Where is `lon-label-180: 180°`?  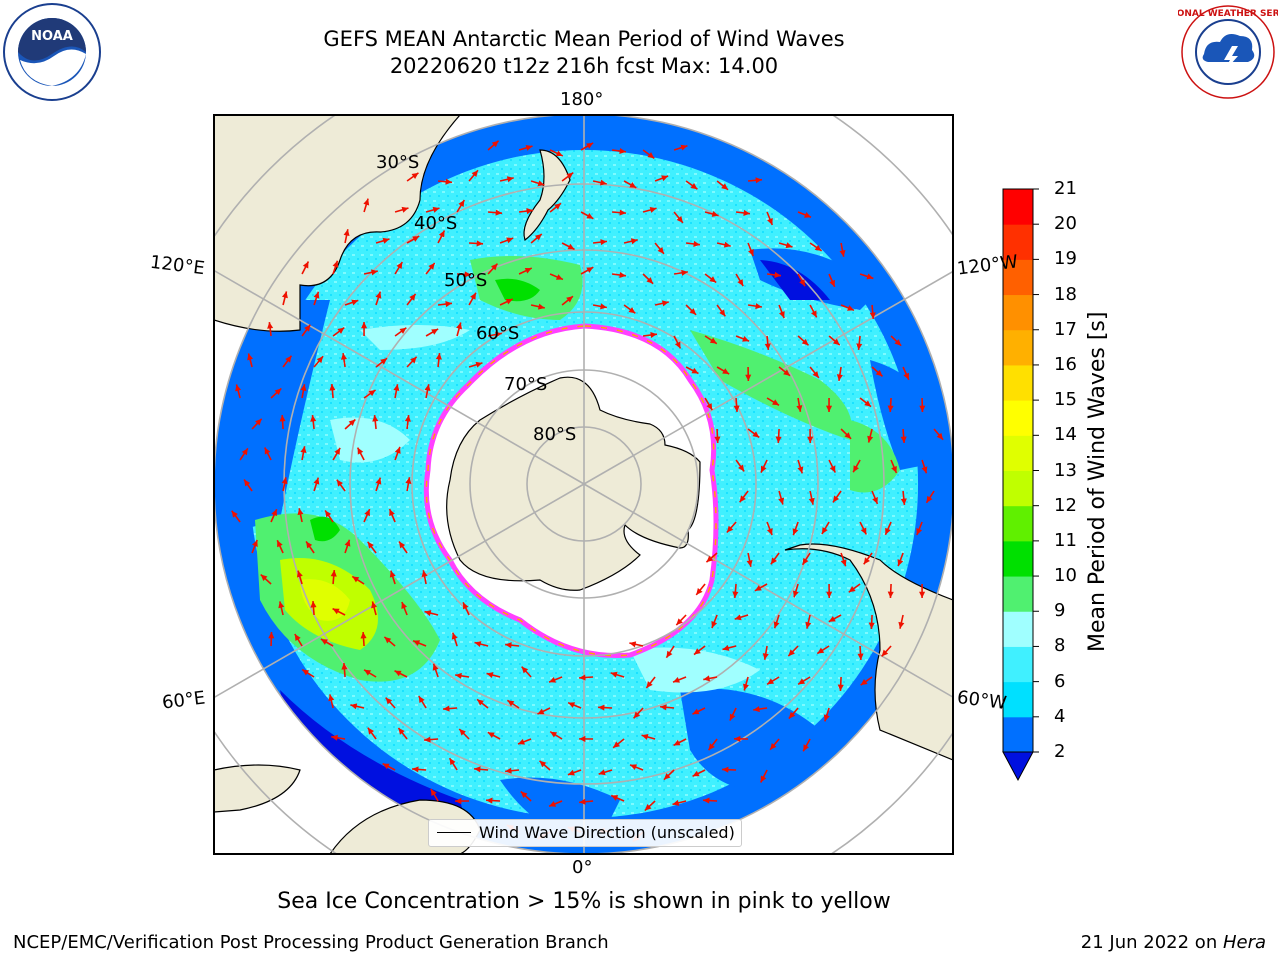
lon-label-180: 180° is located at coordinates (582, 99).